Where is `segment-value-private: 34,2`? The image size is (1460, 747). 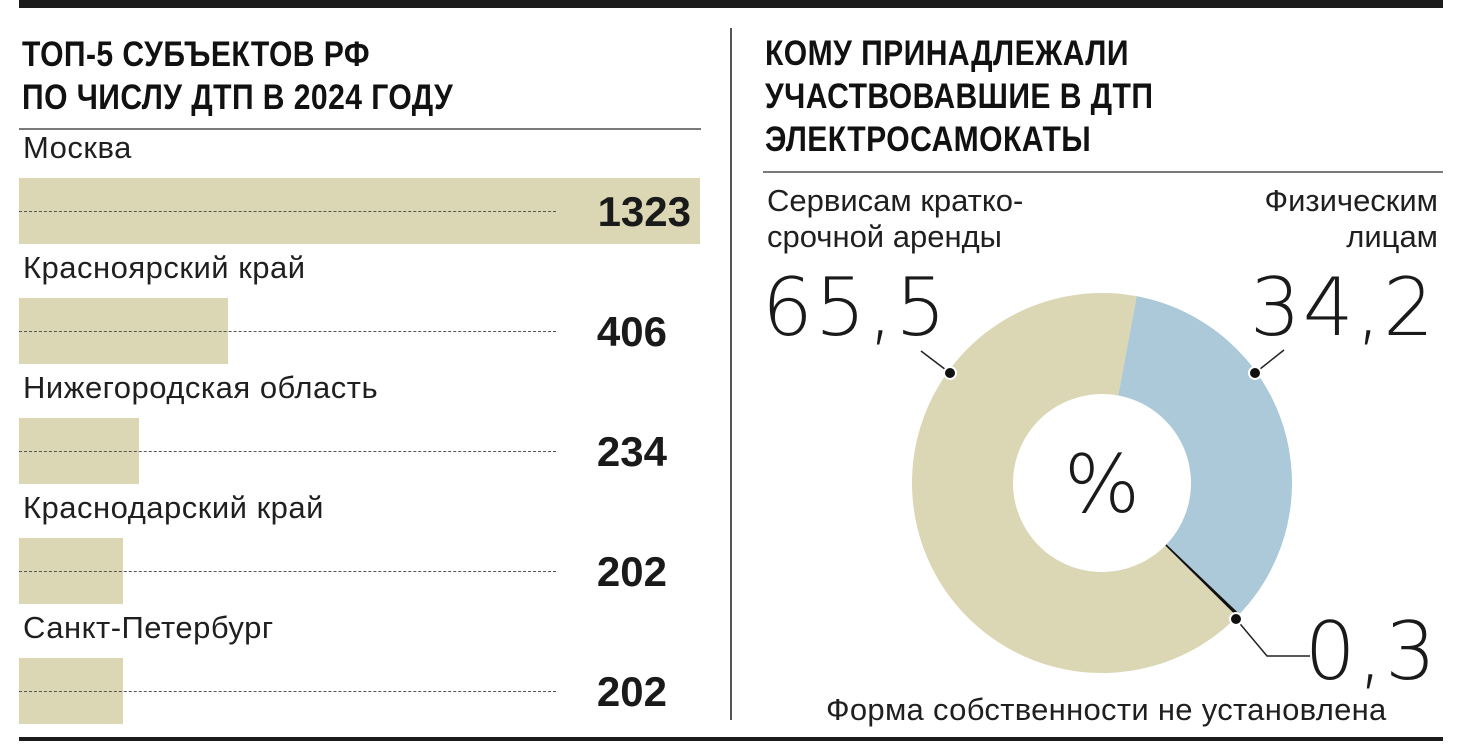
segment-value-private: 34,2 is located at coordinates (1342, 307).